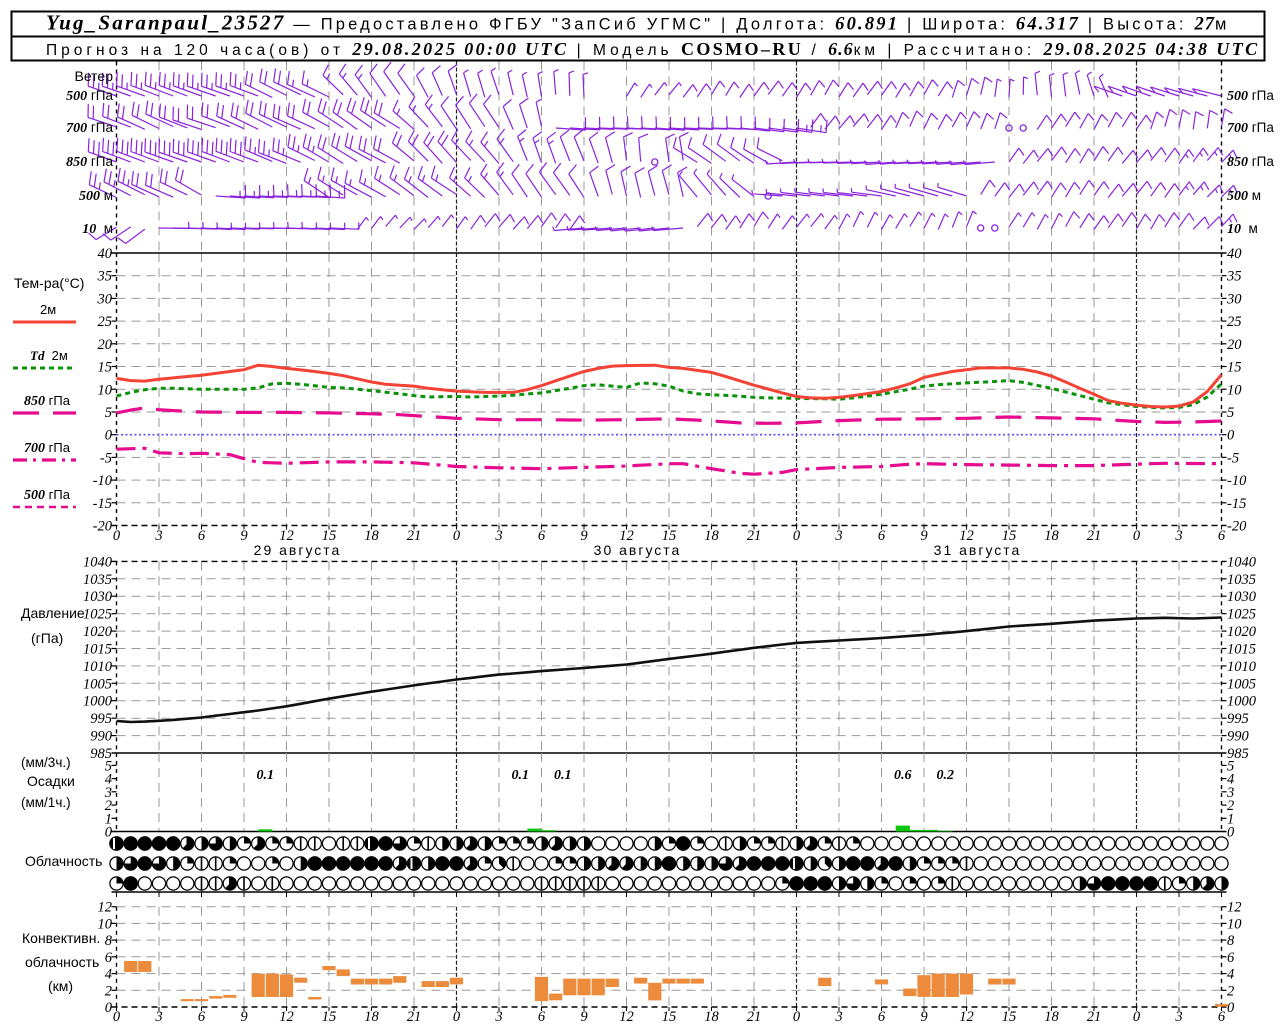 Image resolution: width=1280 pixels, height=1029 pixels. What do you see at coordinates (1238, 719) in the screenshot?
I see `svg-text: 995` at bounding box center [1238, 719].